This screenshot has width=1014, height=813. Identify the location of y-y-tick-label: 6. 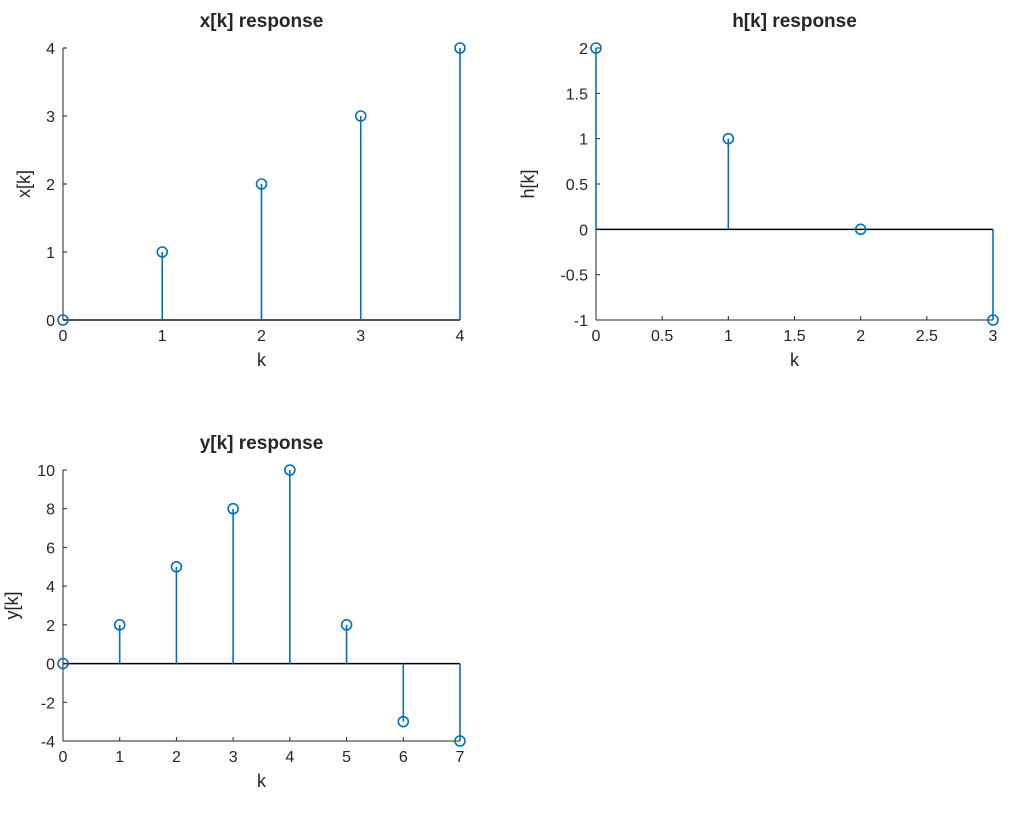
(50, 548).